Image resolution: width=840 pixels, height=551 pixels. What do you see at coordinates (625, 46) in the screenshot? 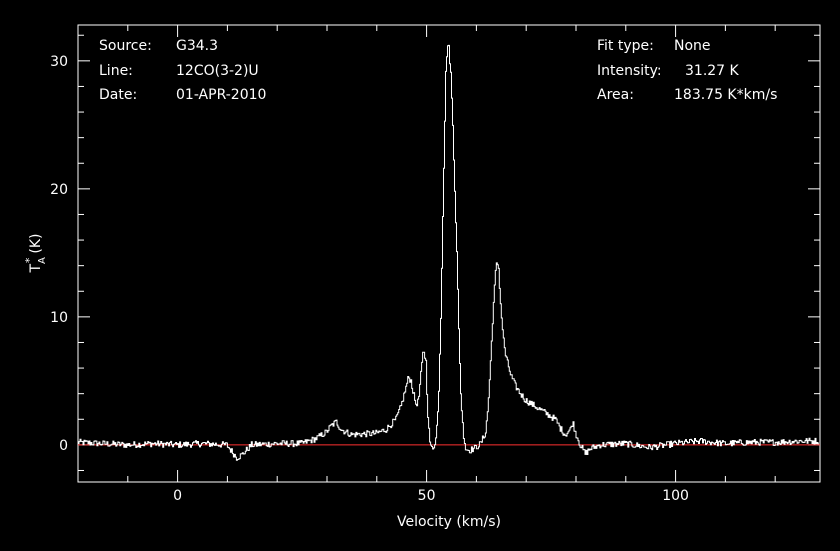
I see `fit-type-label: Fit type:` at bounding box center [625, 46].